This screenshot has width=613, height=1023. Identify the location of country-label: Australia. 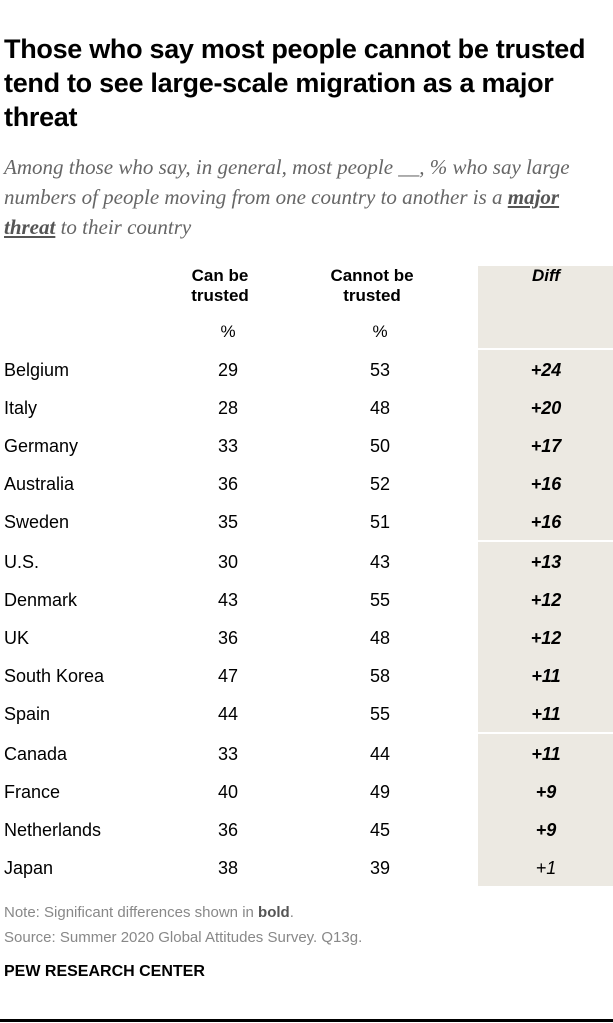
(39, 484).